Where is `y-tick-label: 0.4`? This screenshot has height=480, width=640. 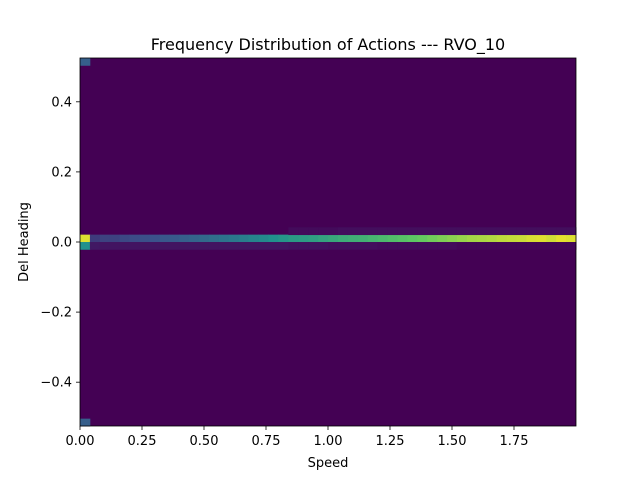
y-tick-label: 0.4 is located at coordinates (61, 102).